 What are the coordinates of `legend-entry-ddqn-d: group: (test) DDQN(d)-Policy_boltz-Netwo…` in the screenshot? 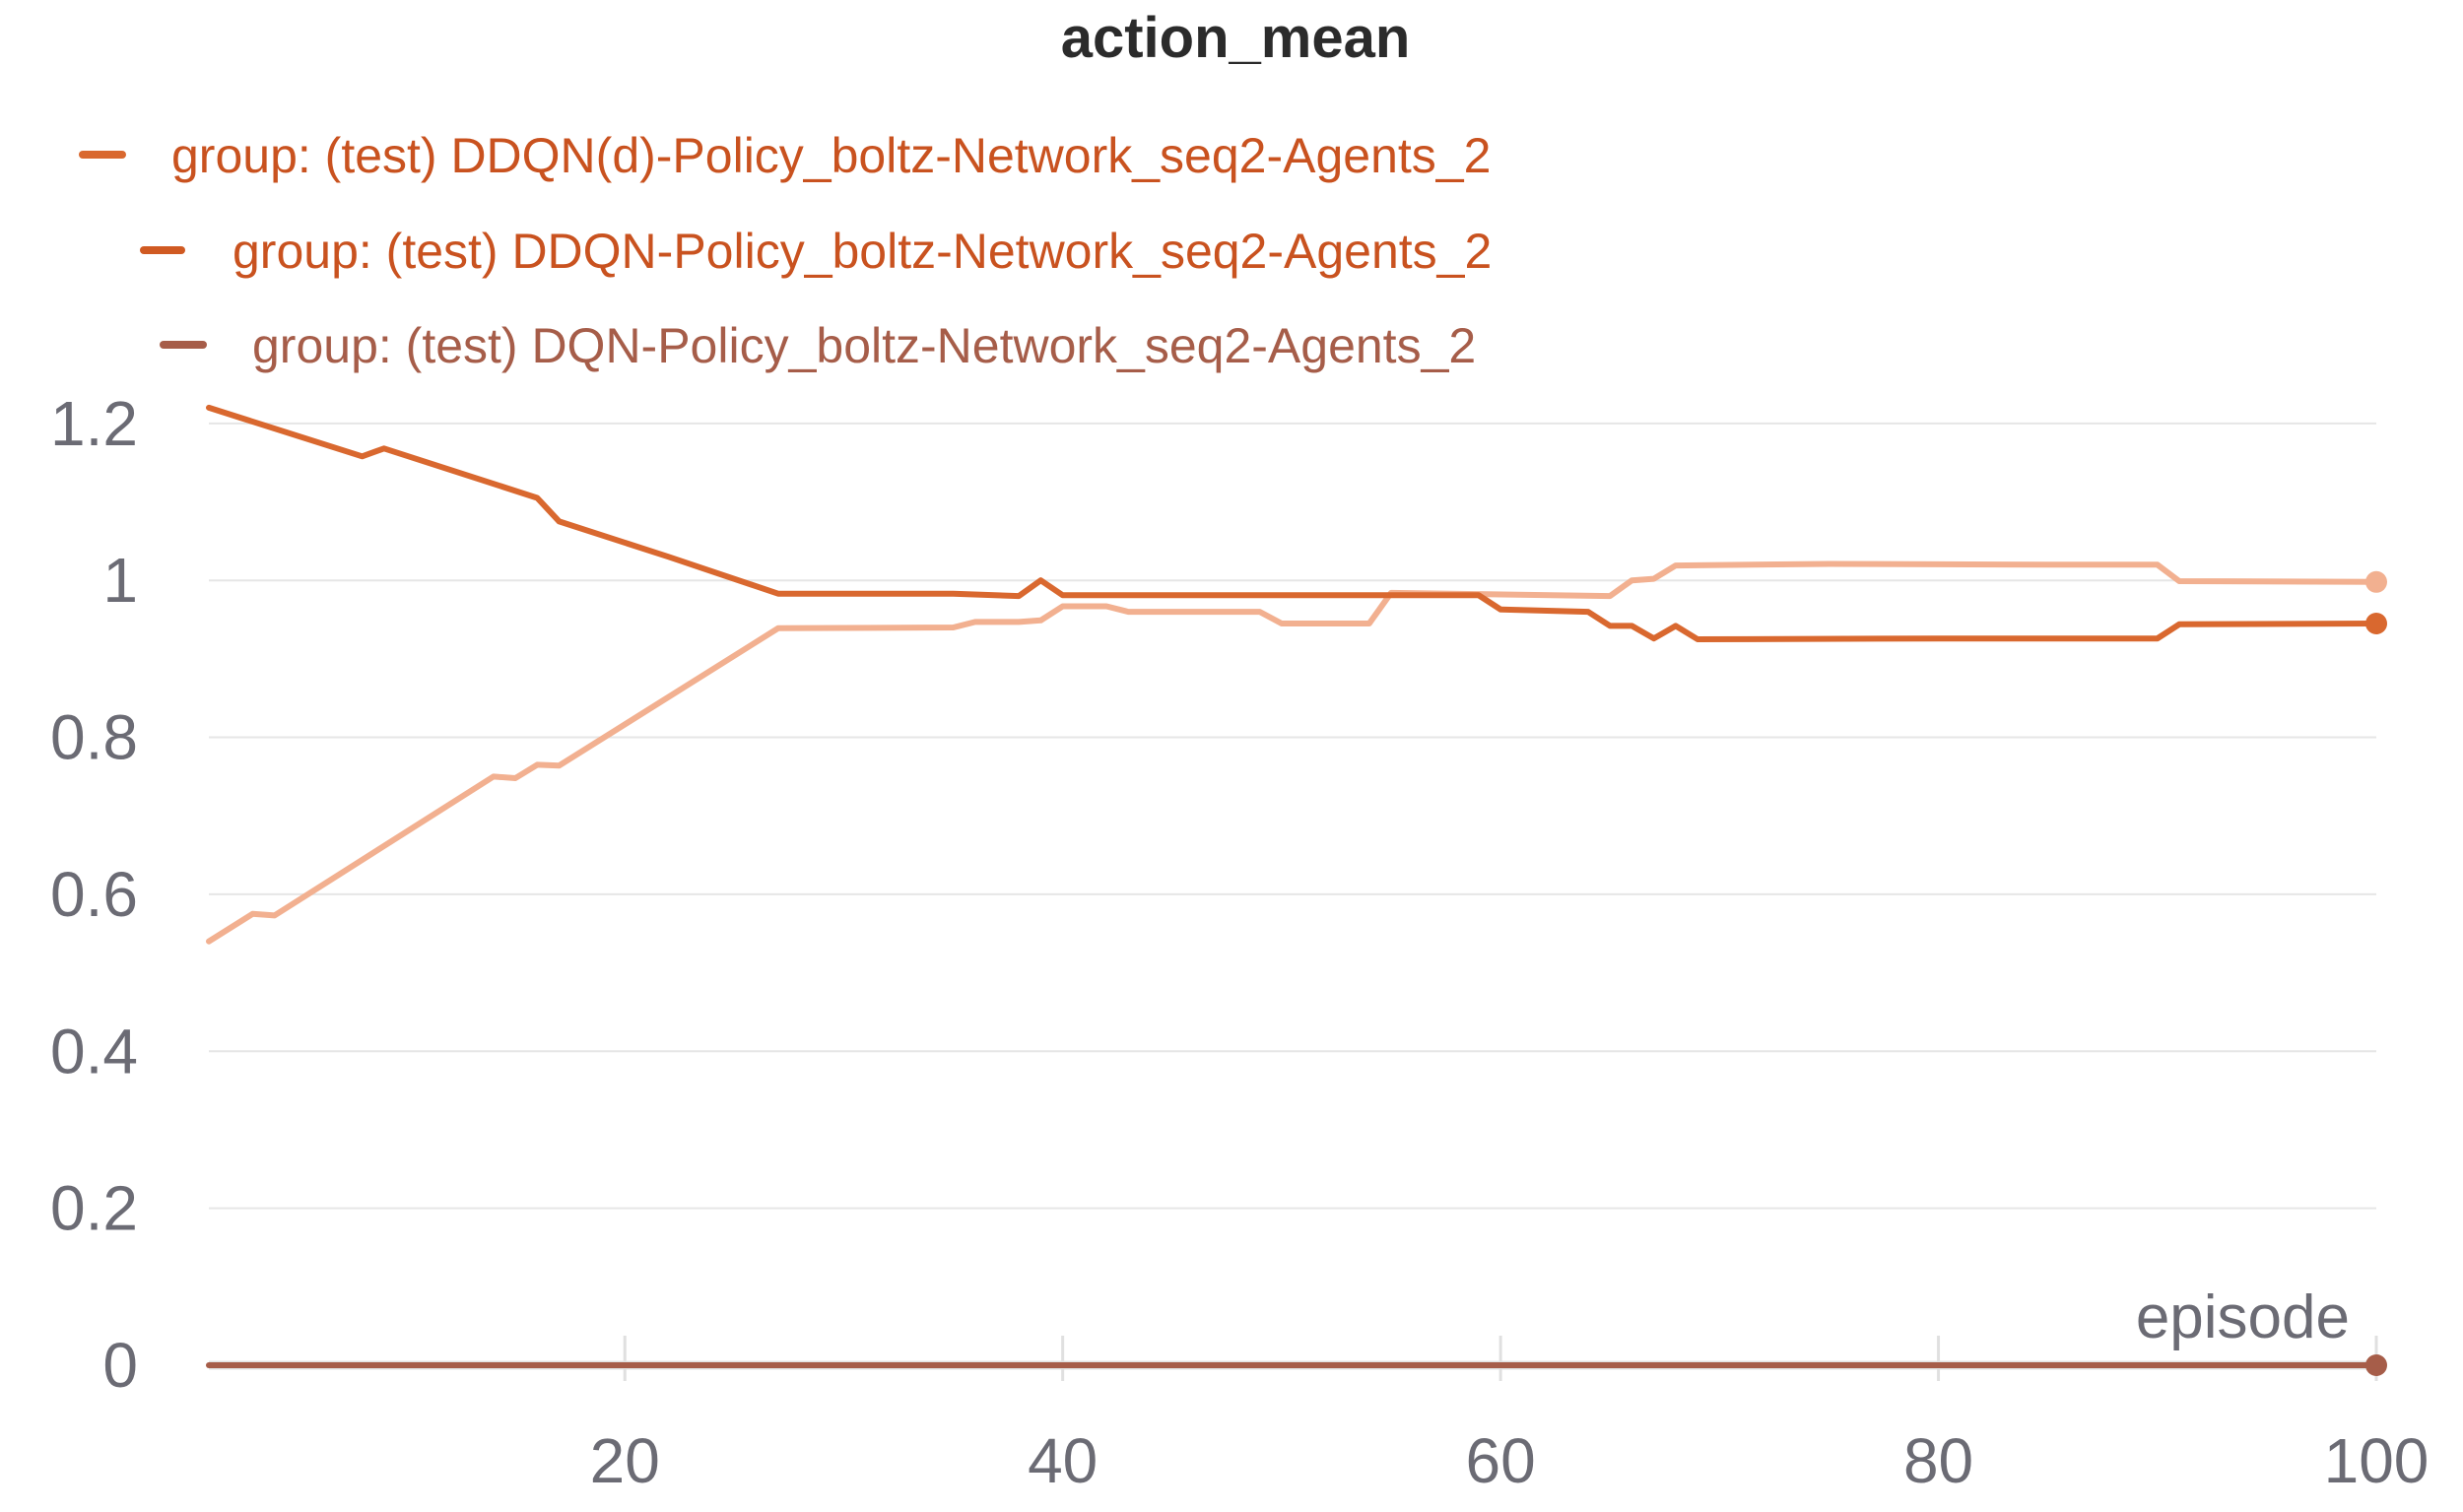 It's located at (831, 155).